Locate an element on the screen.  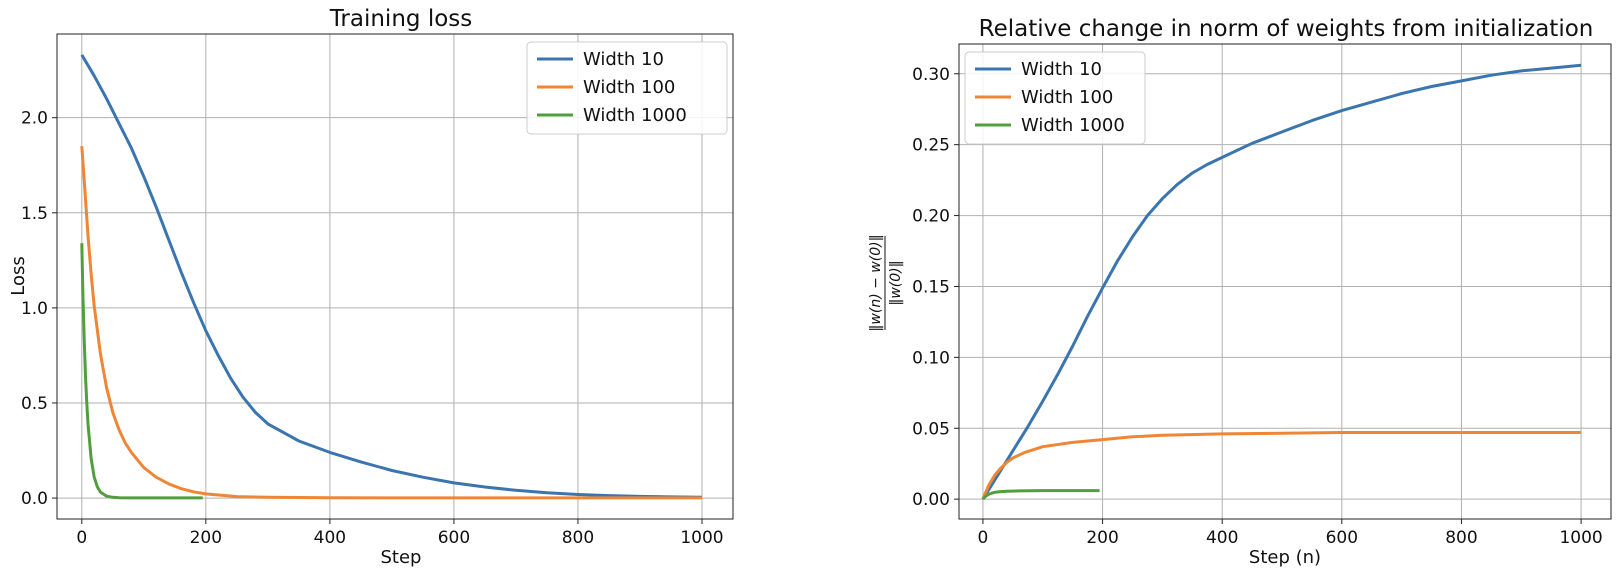
y-tick-label: 0.00 is located at coordinates (931, 500).